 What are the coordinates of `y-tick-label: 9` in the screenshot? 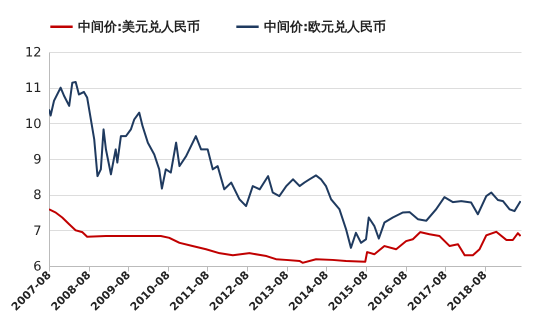 It's located at (37, 160).